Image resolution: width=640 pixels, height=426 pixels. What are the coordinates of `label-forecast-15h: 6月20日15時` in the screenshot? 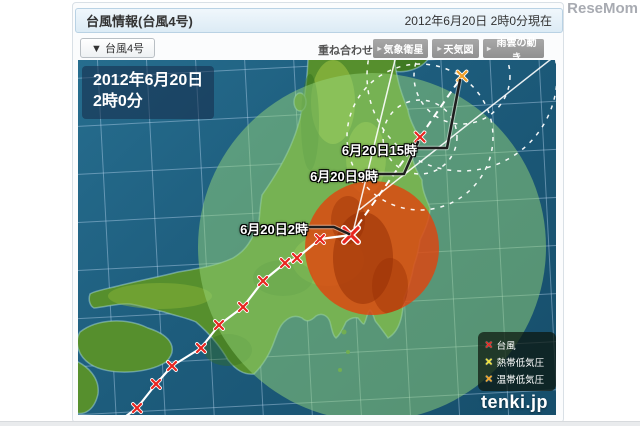 It's located at (379, 150).